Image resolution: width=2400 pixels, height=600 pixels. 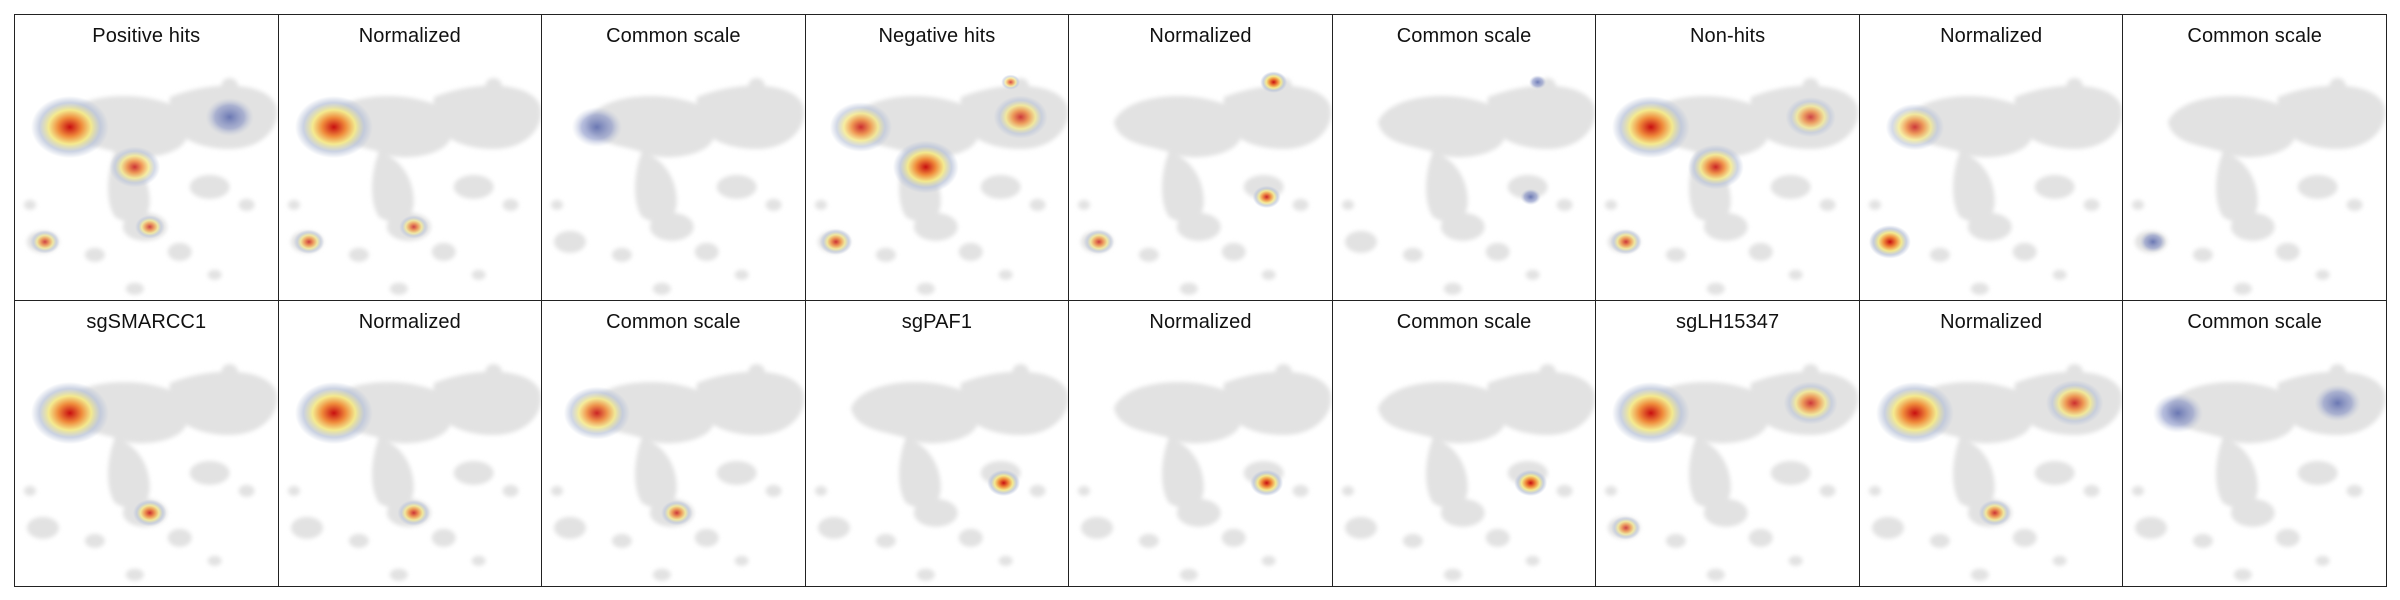 I want to click on panel-title: Non-hits, so click(x=1727, y=36).